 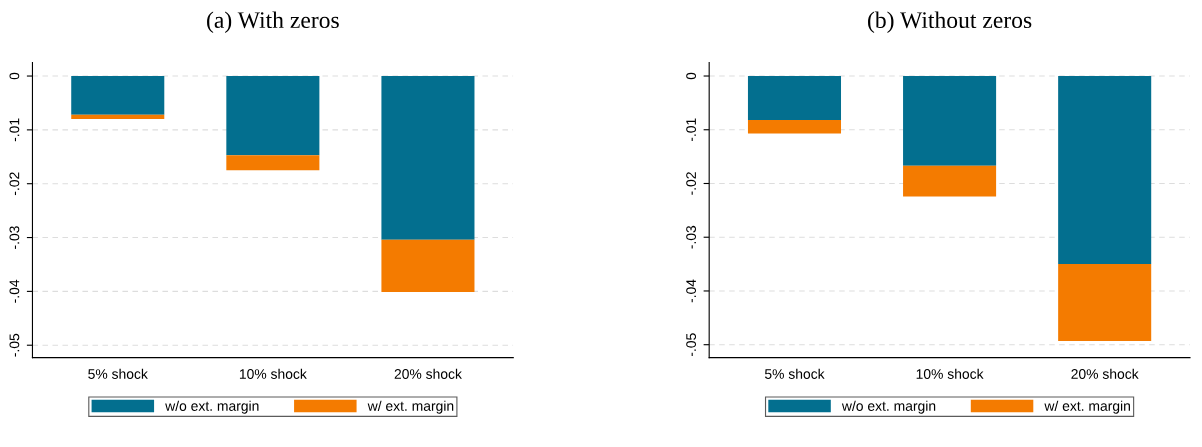 I want to click on chart-title: (a) With zeros, so click(x=273, y=22).